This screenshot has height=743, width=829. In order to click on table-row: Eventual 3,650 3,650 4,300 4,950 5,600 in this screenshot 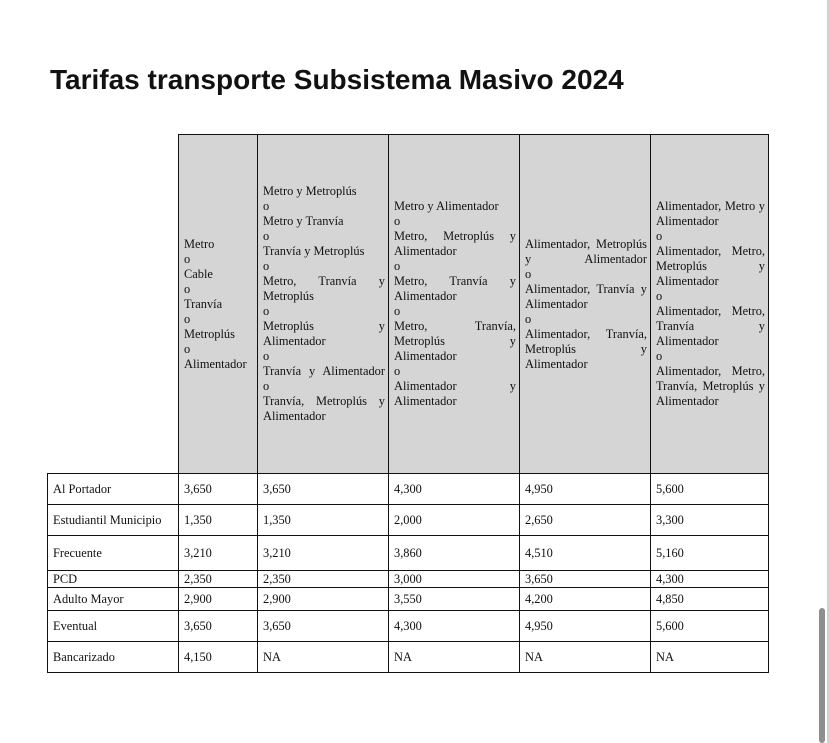, I will do `click(408, 626)`.